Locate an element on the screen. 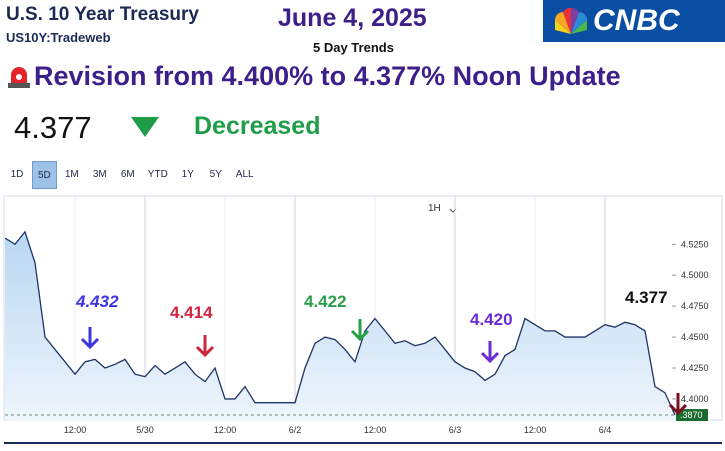  range-buttons: 1D 5D 1M 3M 6M YTD 1Y 5Y ALL is located at coordinates (131, 175).